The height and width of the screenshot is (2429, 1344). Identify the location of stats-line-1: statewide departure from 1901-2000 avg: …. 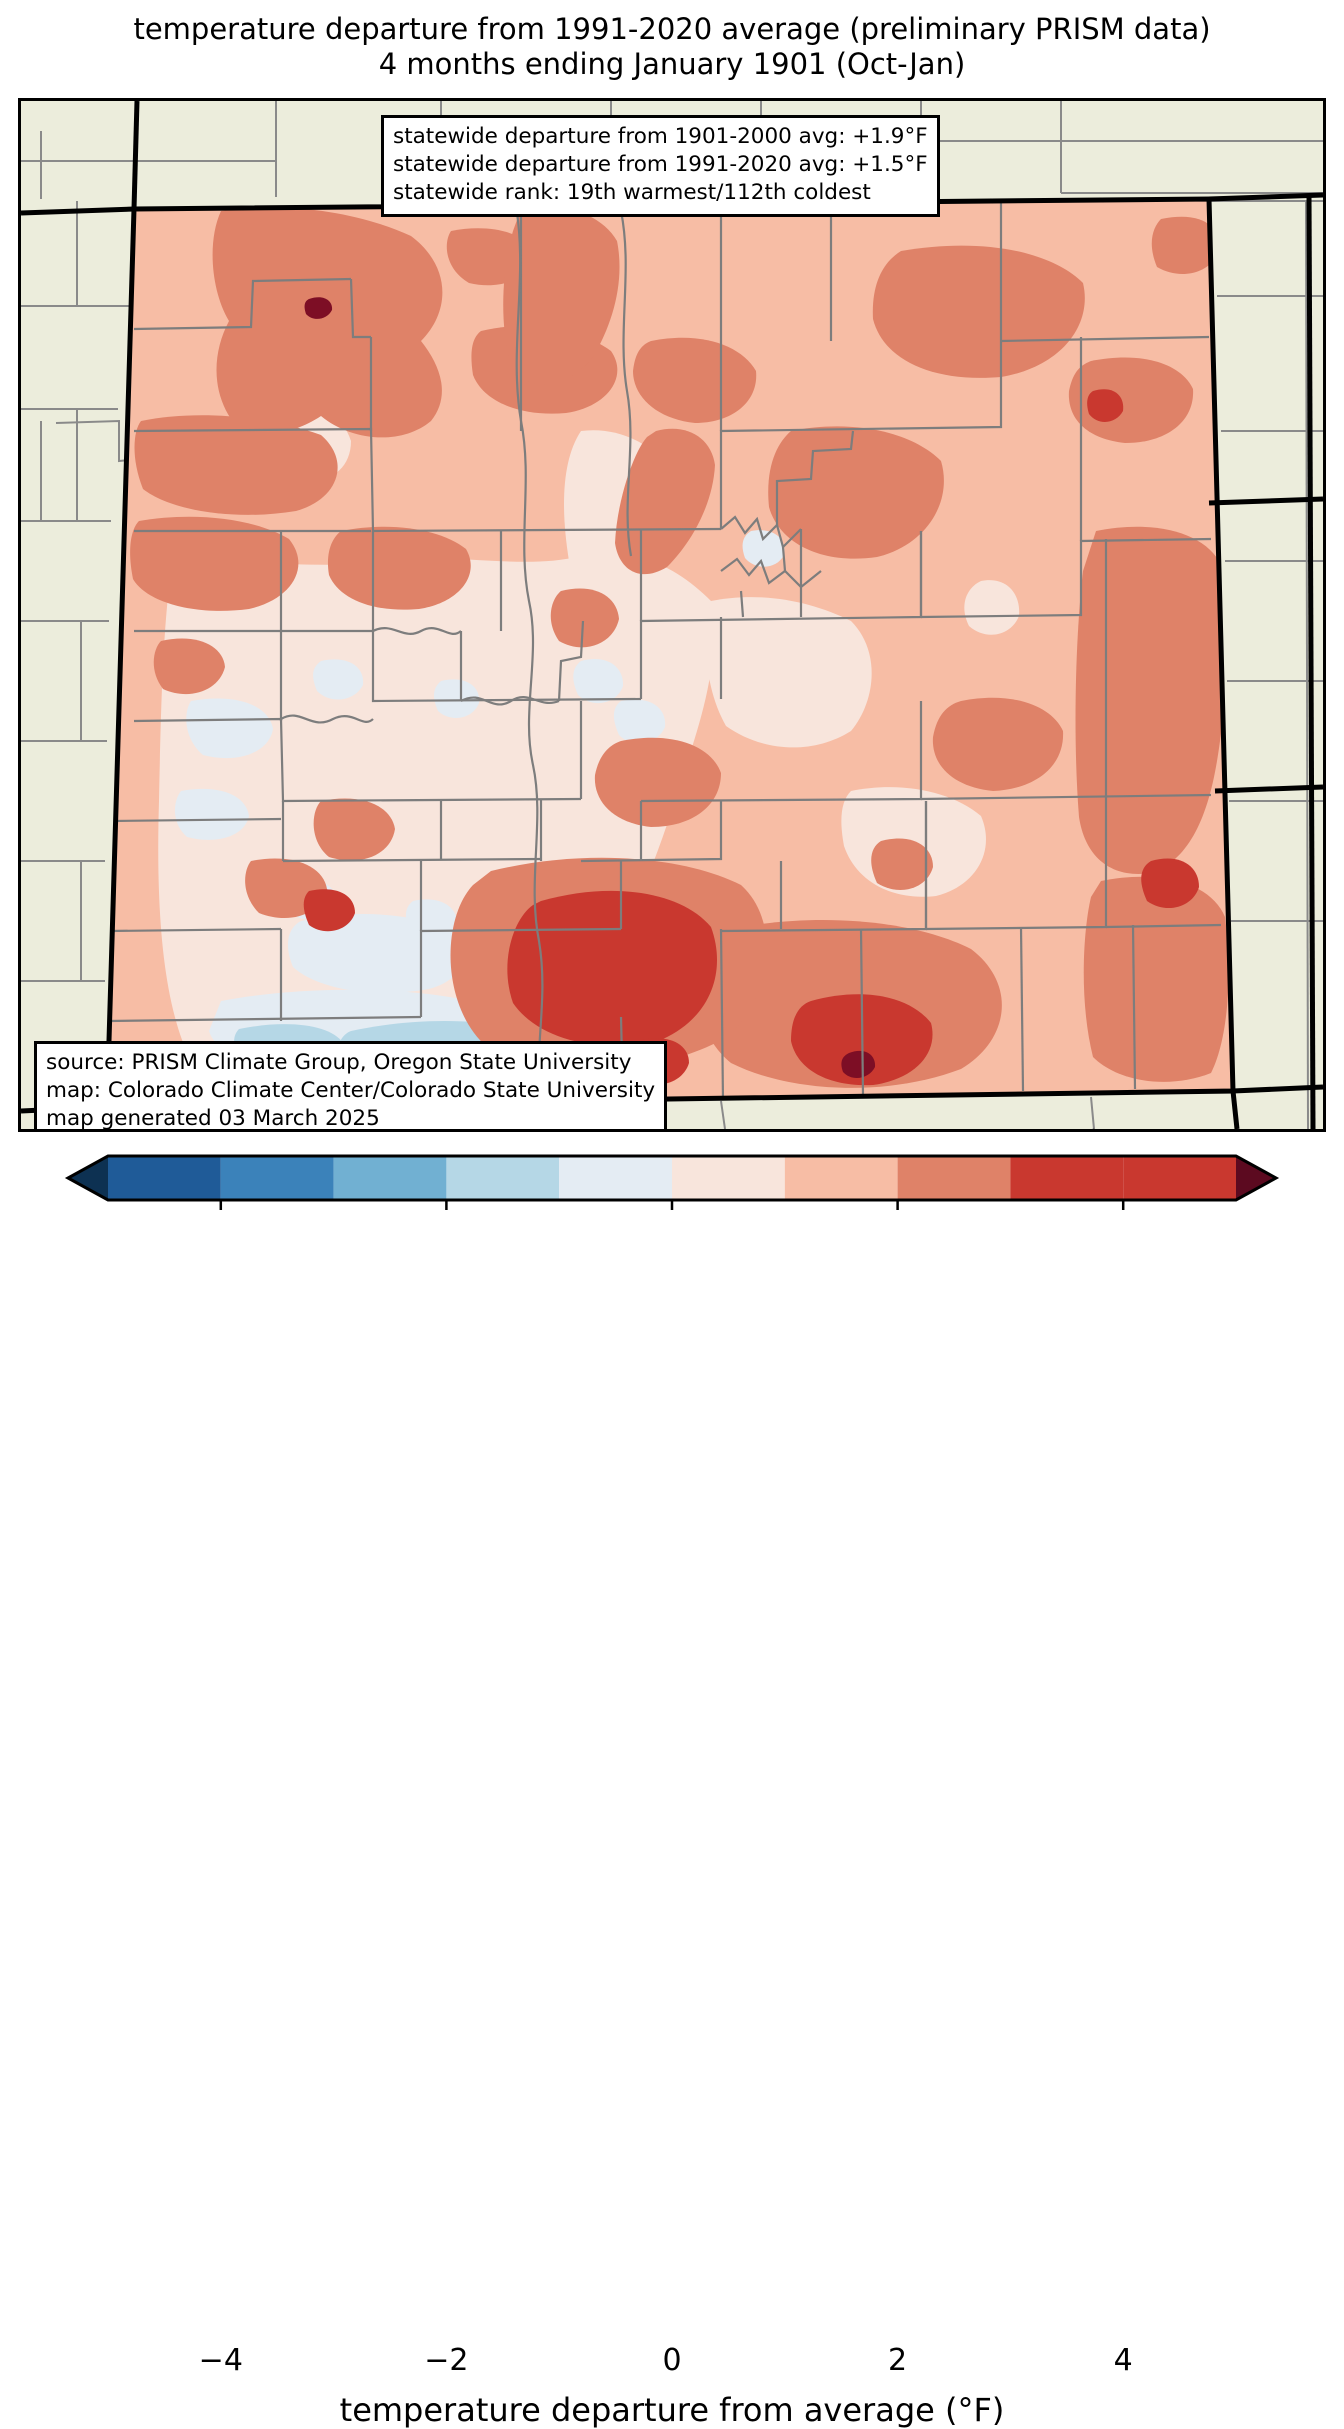
(660, 136).